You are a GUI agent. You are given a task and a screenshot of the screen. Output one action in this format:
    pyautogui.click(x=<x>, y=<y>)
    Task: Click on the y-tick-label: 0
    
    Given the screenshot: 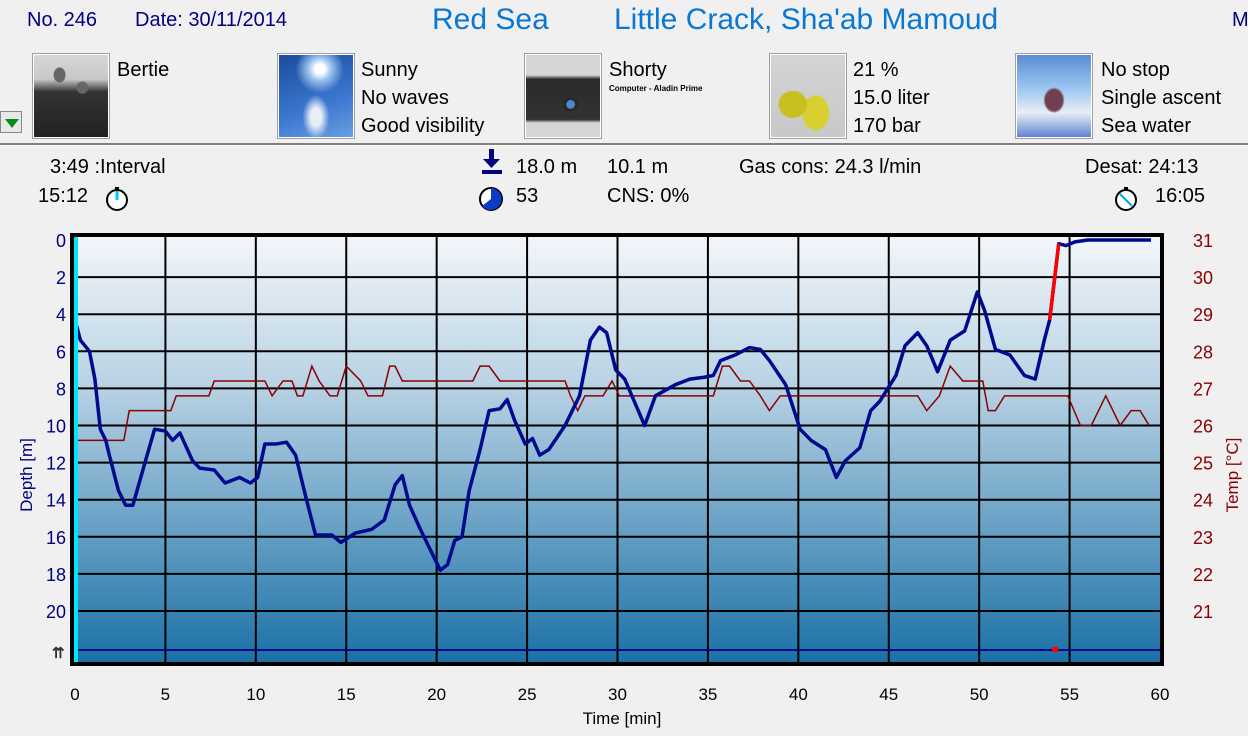 What is the action you would take?
    pyautogui.click(x=61, y=241)
    